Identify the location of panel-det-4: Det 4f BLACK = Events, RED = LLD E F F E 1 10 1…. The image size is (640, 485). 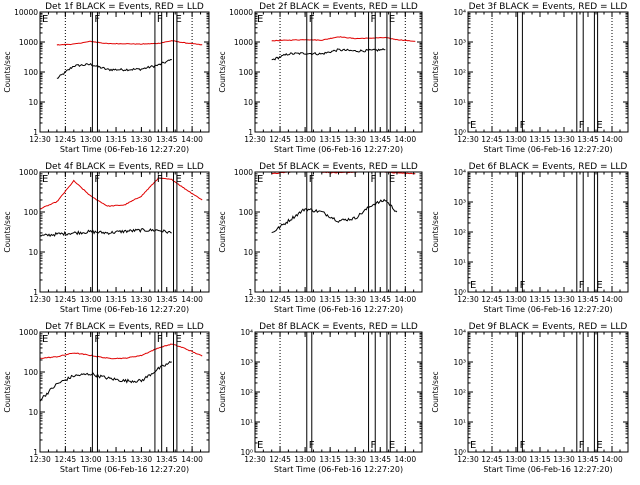
(106, 238).